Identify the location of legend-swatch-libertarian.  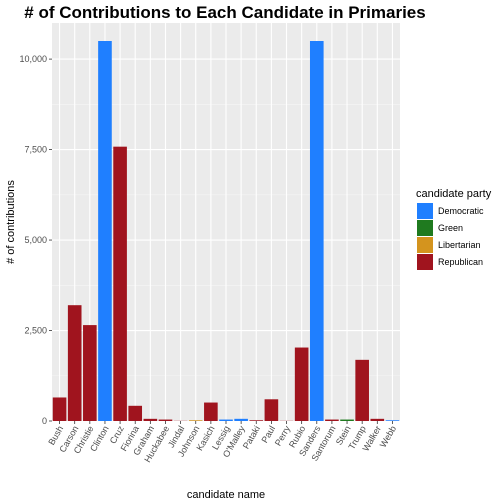
(425, 245).